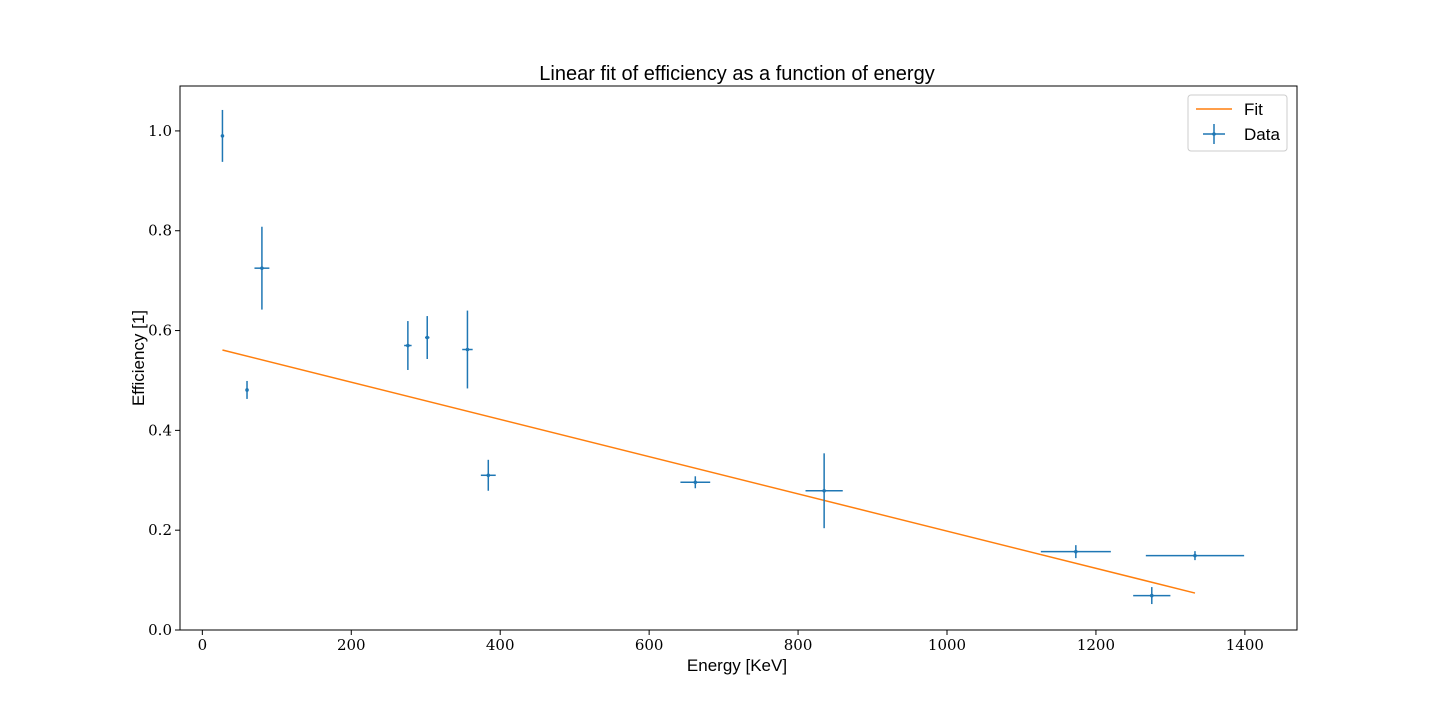 The width and height of the screenshot is (1440, 720). I want to click on legend-fit-label: Fit, so click(1253, 109).